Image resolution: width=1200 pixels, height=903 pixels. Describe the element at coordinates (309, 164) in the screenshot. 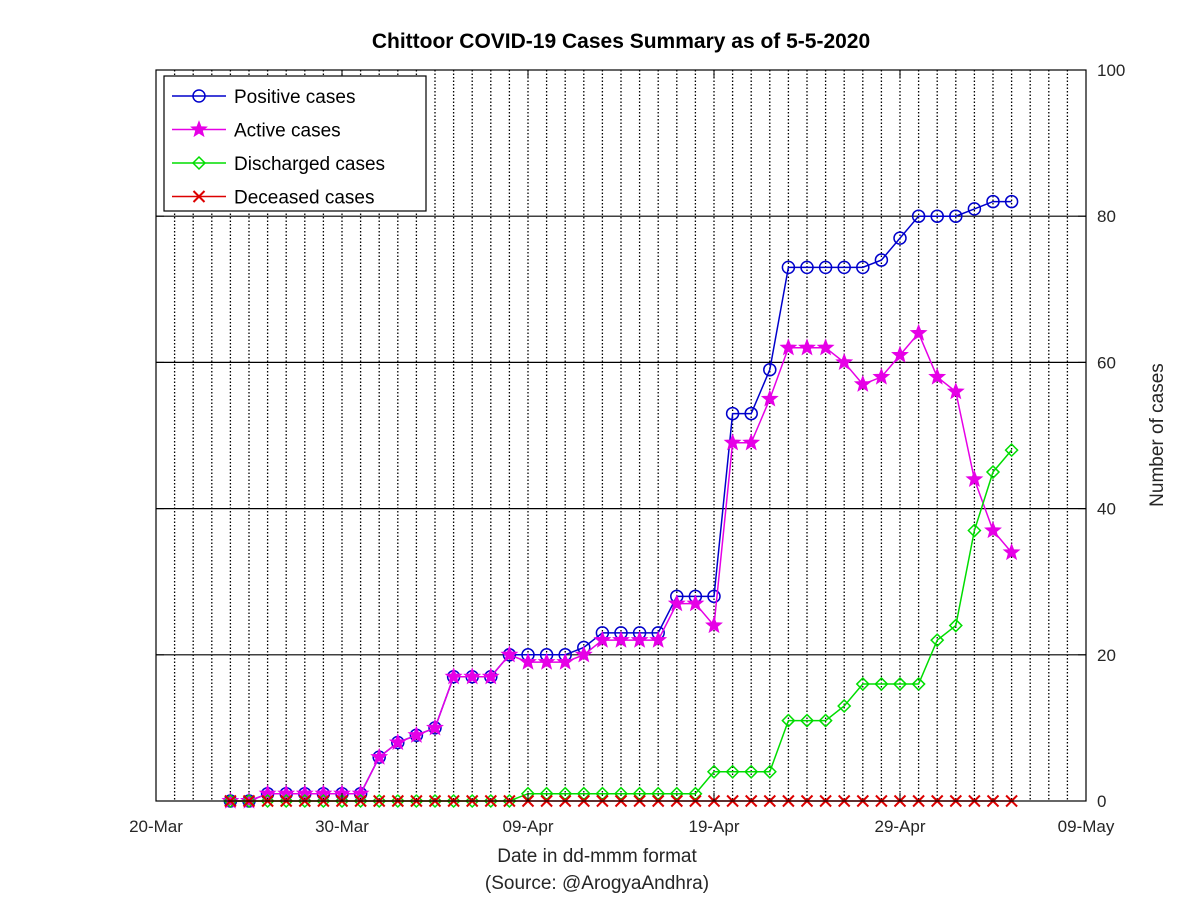

I see `legend-label: Discharged cases` at that location.